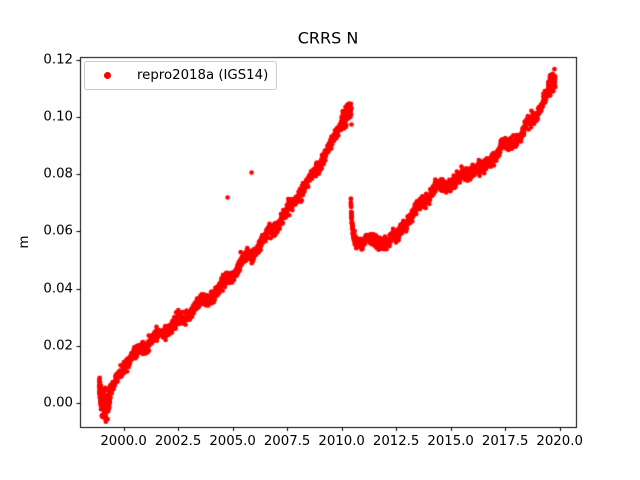 This screenshot has width=640, height=480. What do you see at coordinates (58, 346) in the screenshot?
I see `y-tick-label: 0.02` at bounding box center [58, 346].